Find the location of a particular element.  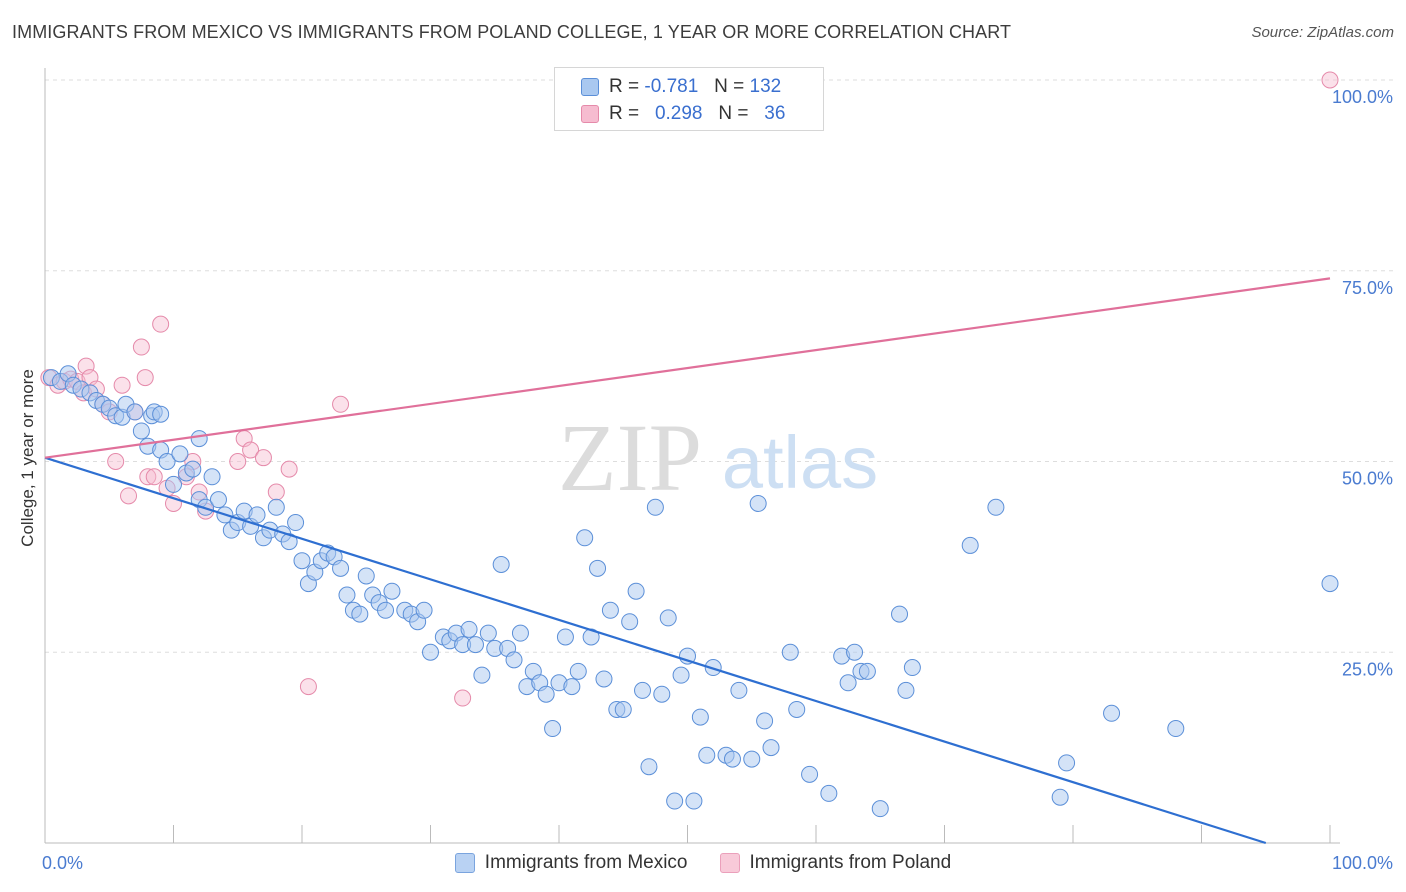

chart-source: Source: ZipAtlas.com is located at coordinates (1322, 32).